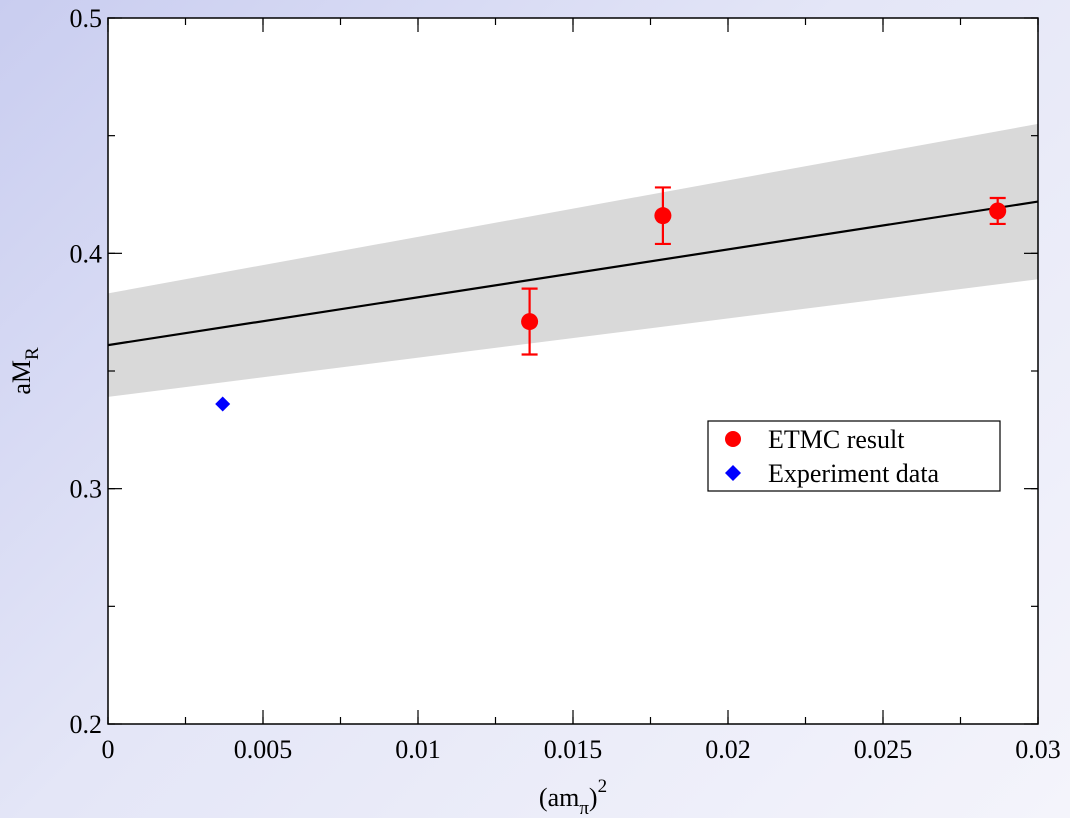  I want to click on x-tick-label: 0.01, so click(418, 749).